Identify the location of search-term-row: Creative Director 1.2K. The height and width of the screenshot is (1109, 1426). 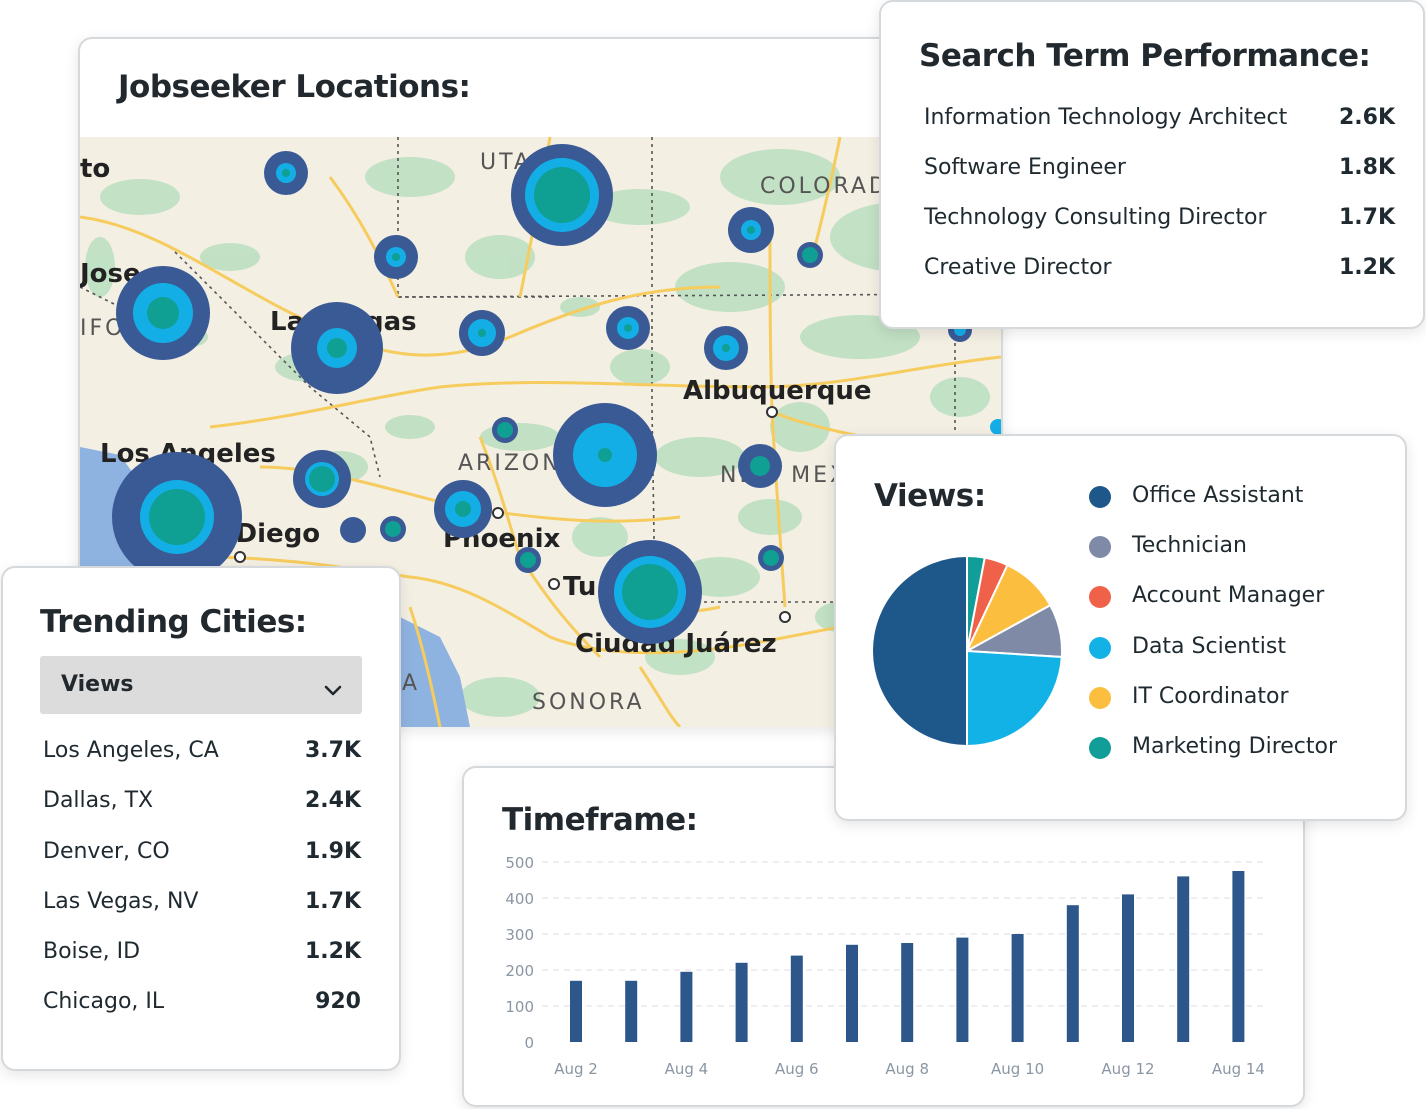
(1159, 270).